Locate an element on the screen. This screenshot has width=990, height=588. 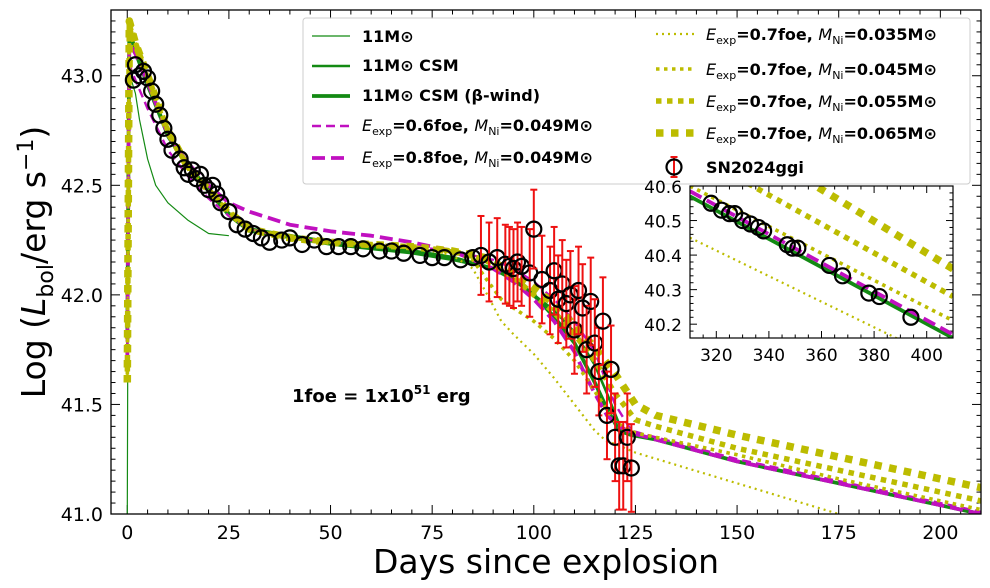
inset-x-tick-label: 380 is located at coordinates (874, 356).